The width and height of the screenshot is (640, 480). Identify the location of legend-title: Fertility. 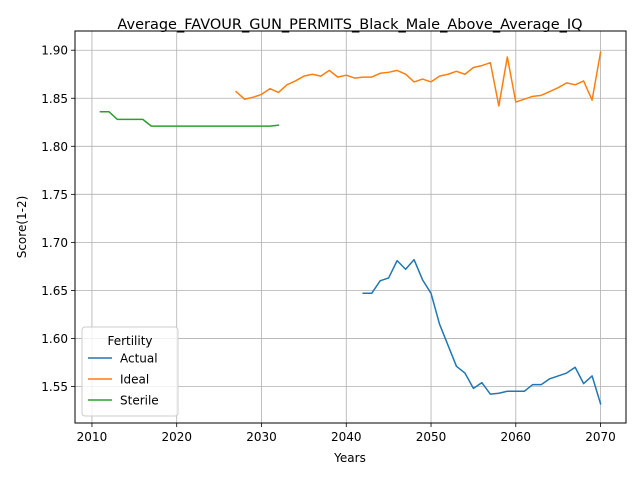
(129, 341).